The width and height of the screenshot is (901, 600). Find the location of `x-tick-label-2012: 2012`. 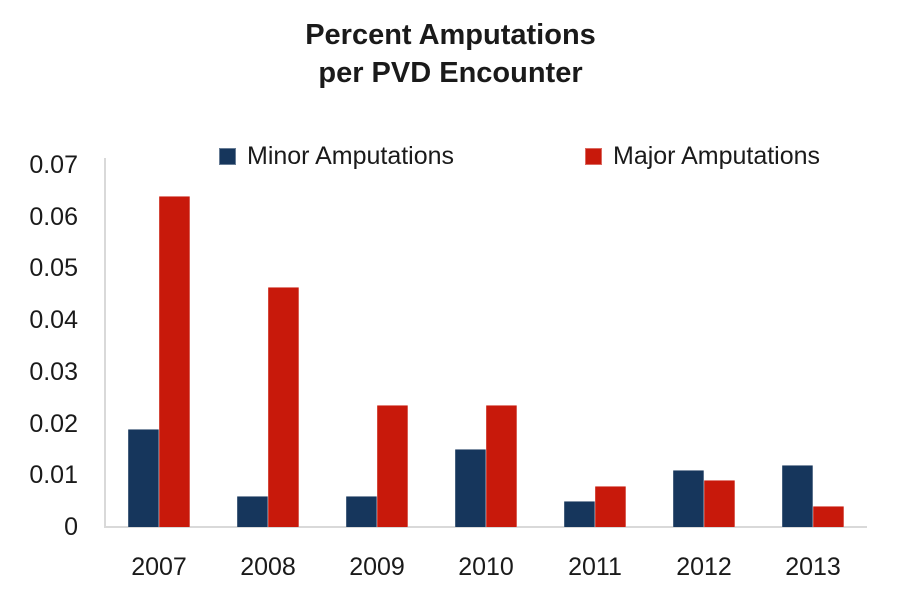

x-tick-label-2012: 2012 is located at coordinates (704, 567).